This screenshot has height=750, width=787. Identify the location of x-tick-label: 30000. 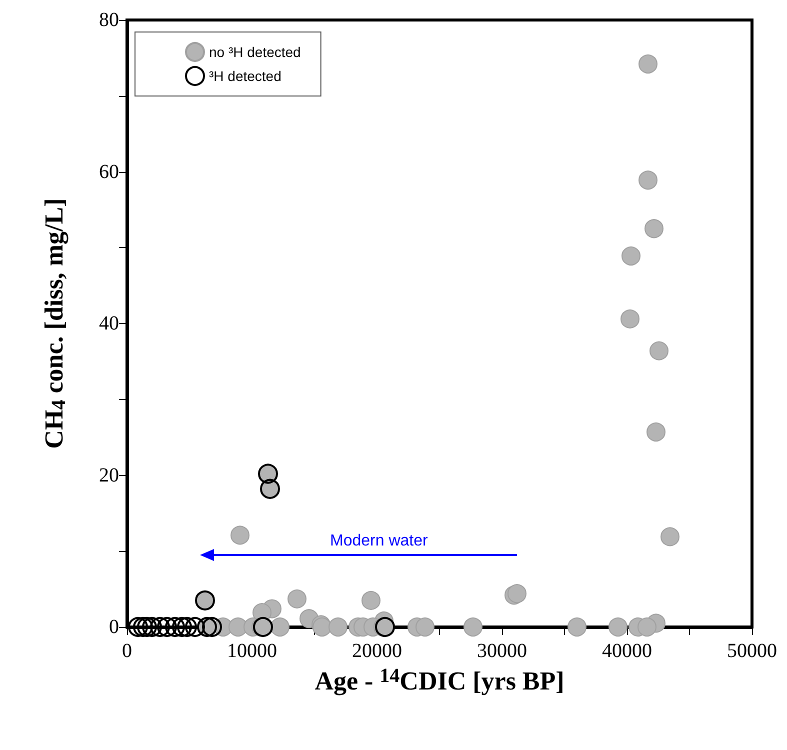
(502, 651).